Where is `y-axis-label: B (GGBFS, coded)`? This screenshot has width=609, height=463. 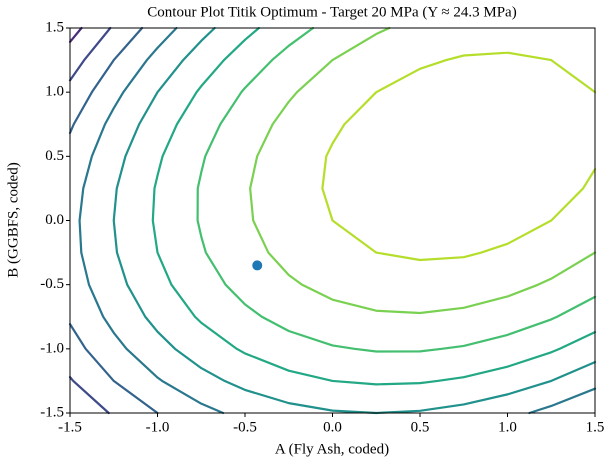
y-axis-label: B (GGBFS, coded) is located at coordinates (13, 219).